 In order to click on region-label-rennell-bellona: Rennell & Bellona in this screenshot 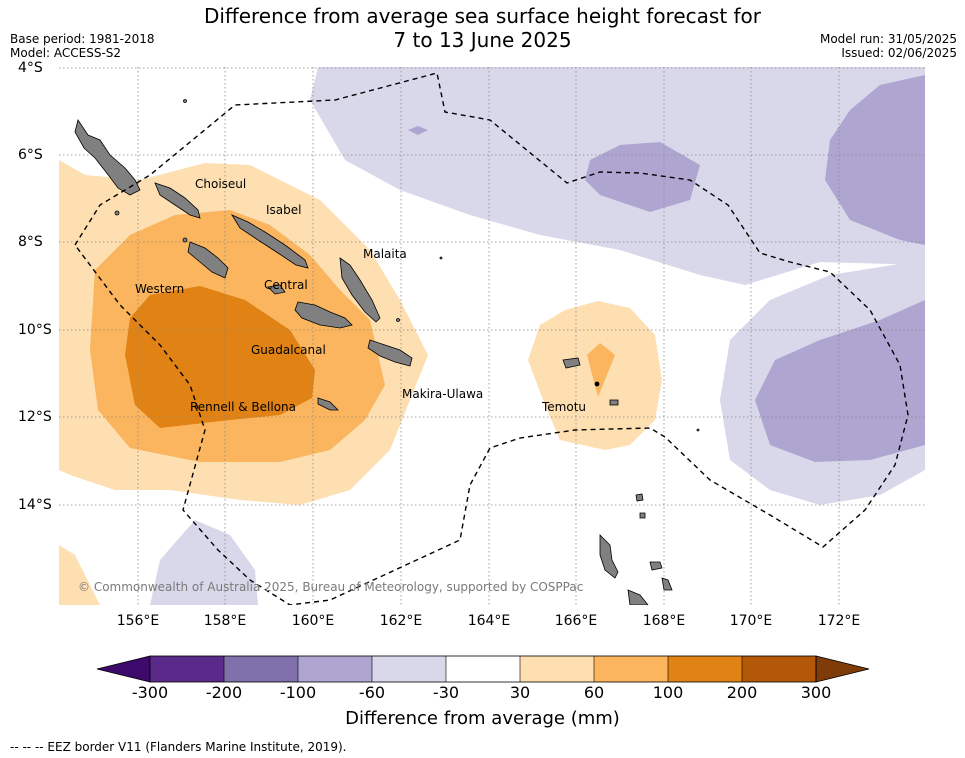, I will do `click(243, 407)`.